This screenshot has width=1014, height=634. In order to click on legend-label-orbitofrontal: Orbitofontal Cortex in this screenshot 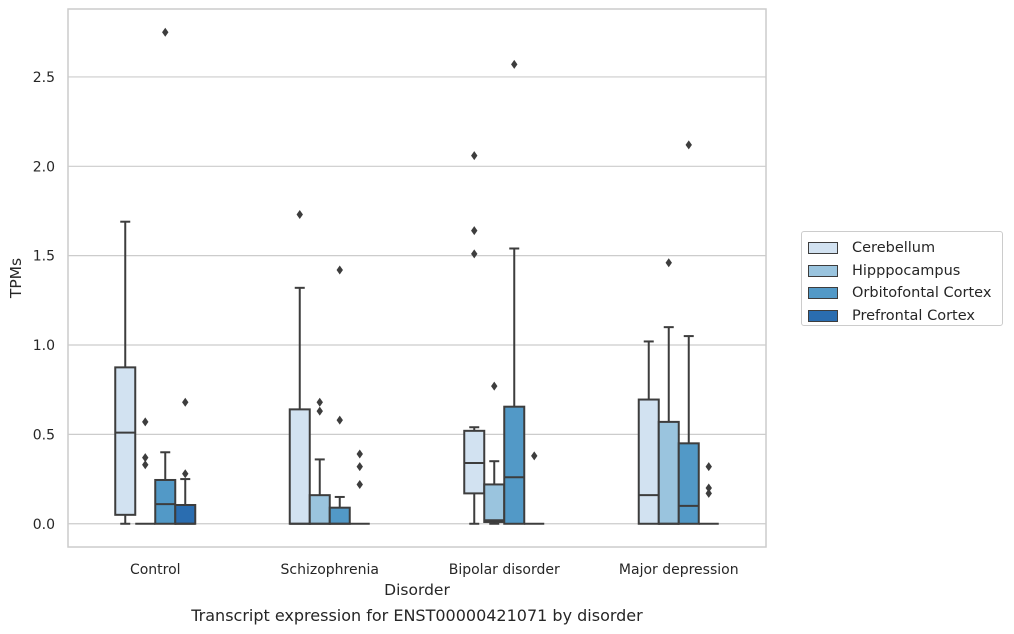, I will do `click(922, 293)`.